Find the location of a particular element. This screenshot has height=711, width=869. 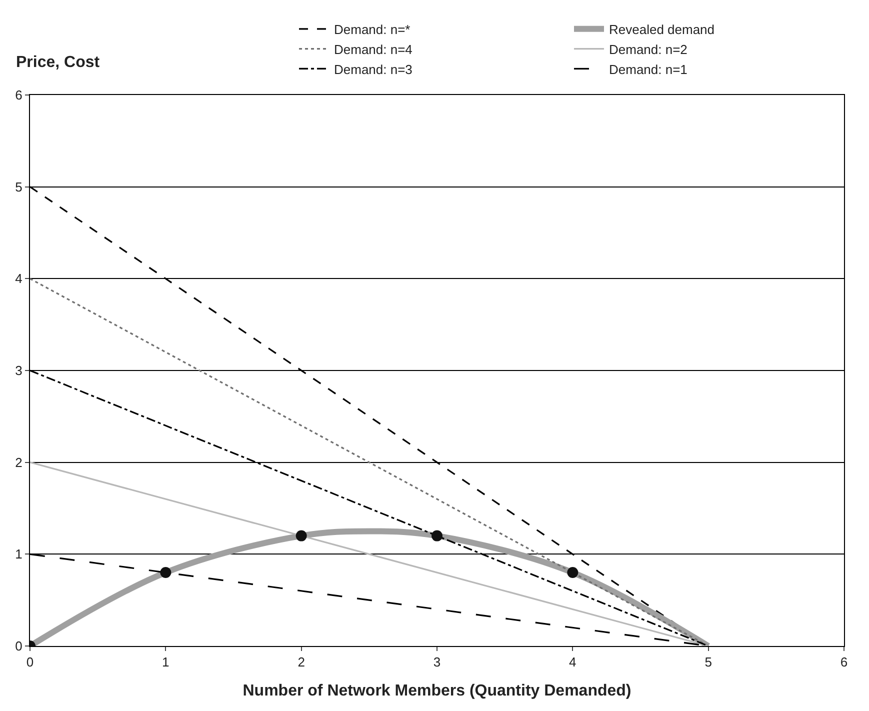

y-axis-title: Price, Cost is located at coordinates (58, 62).